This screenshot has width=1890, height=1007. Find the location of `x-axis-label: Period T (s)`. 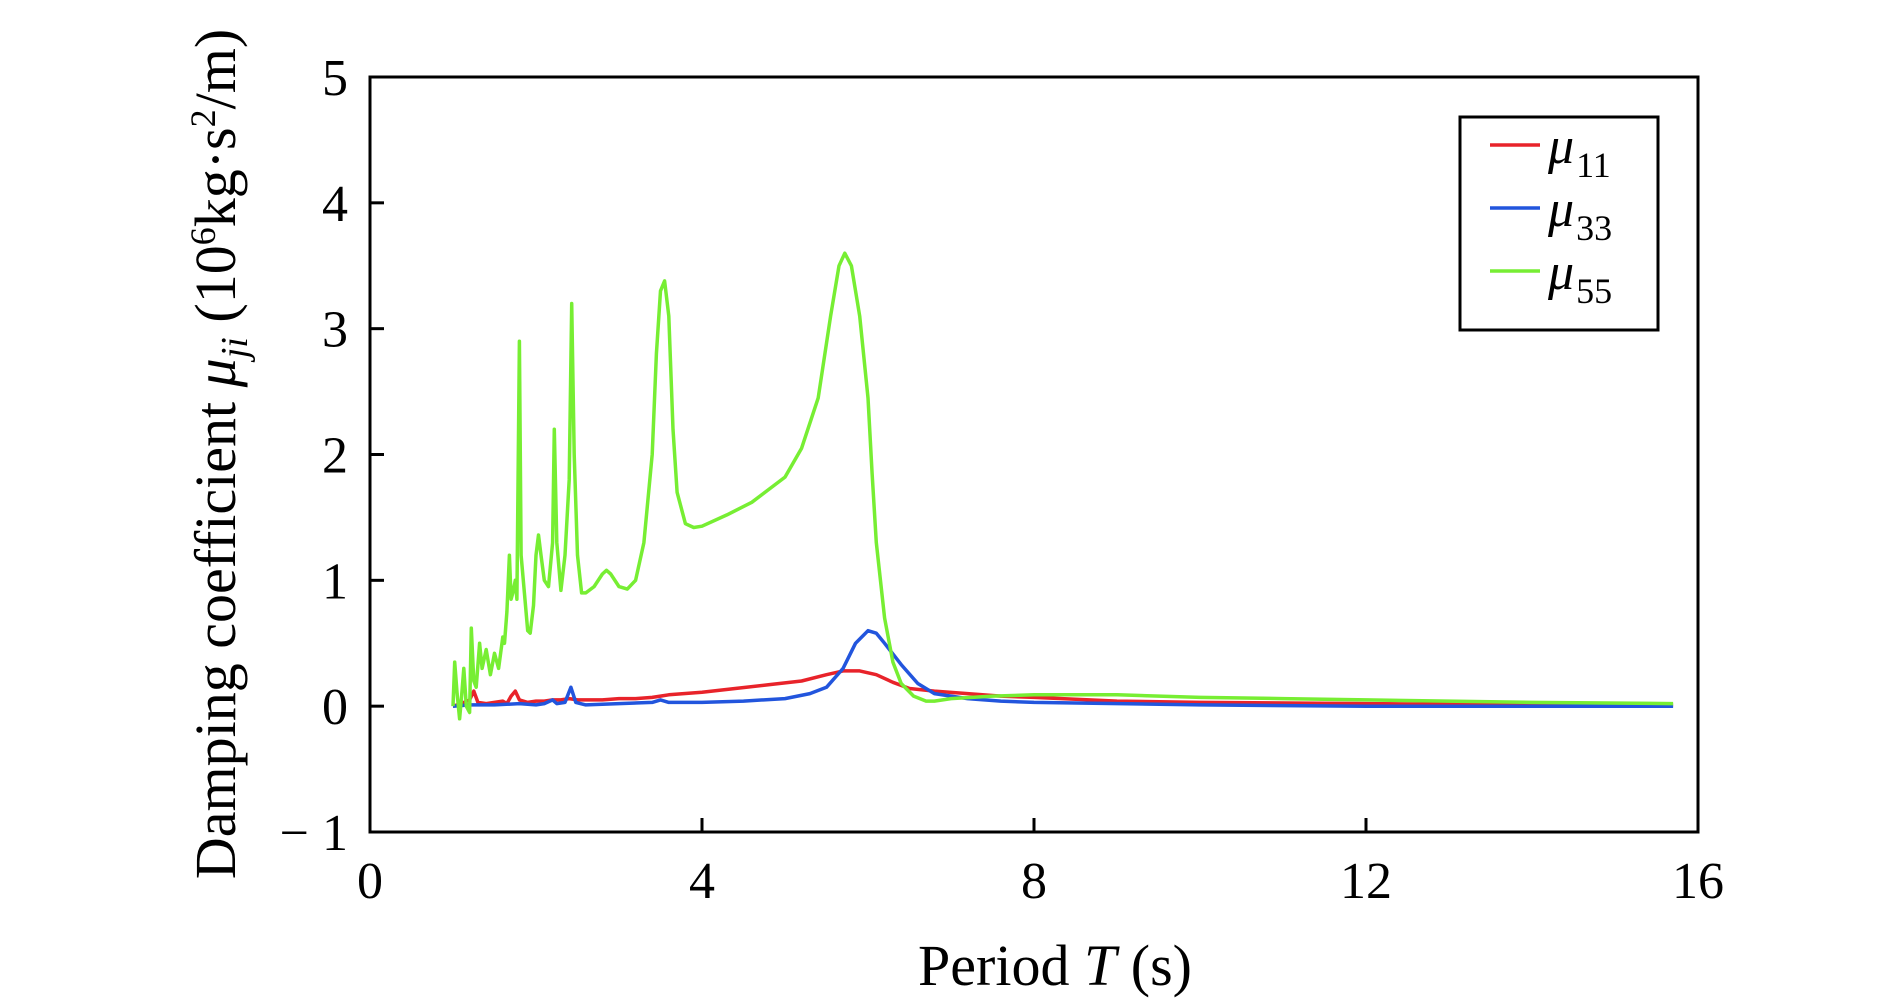

x-axis-label: Period T (s) is located at coordinates (1055, 965).